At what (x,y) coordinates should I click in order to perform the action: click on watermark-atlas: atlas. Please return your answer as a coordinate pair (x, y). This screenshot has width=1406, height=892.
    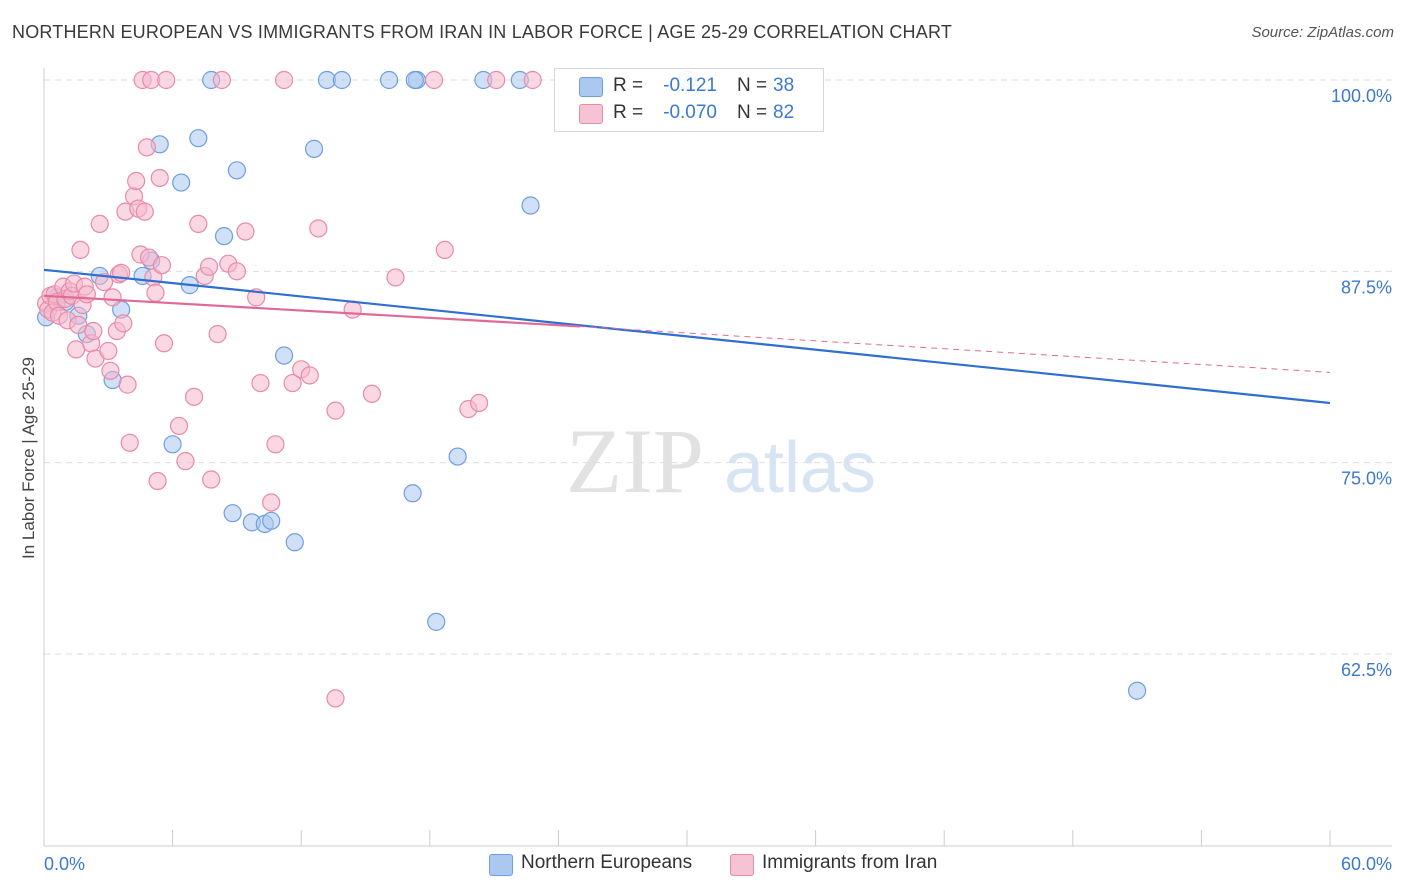
    Looking at the image, I should click on (800, 468).